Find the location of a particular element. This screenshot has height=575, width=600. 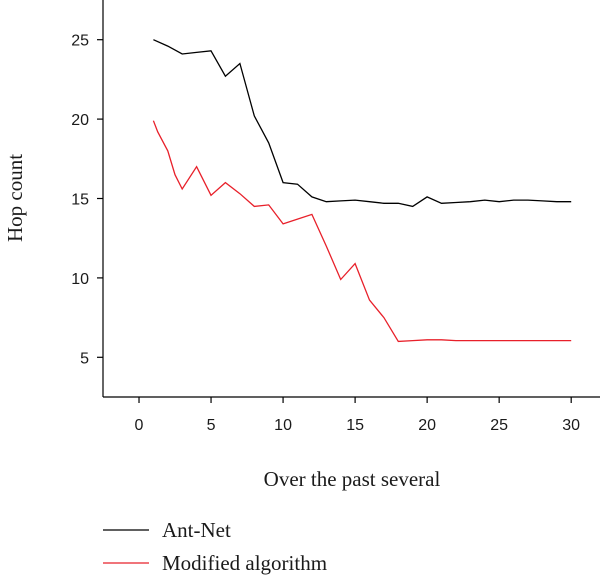

x-tick-label: 15 is located at coordinates (355, 425).